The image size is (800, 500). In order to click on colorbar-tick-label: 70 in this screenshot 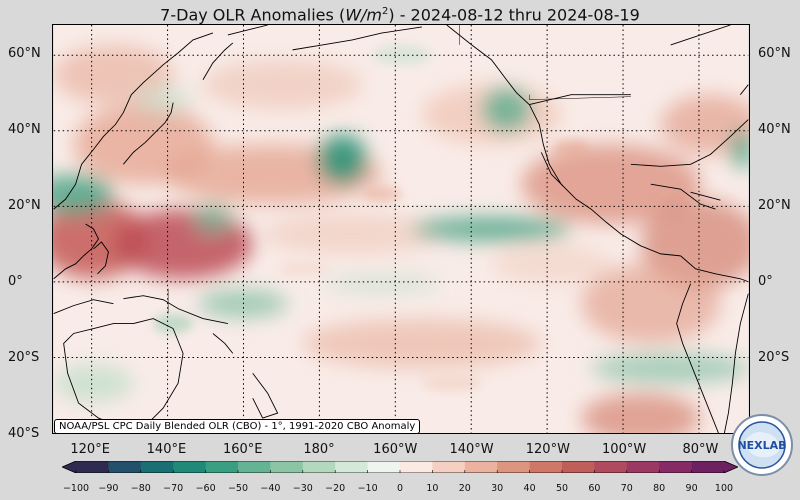, I will do `click(626, 488)`.